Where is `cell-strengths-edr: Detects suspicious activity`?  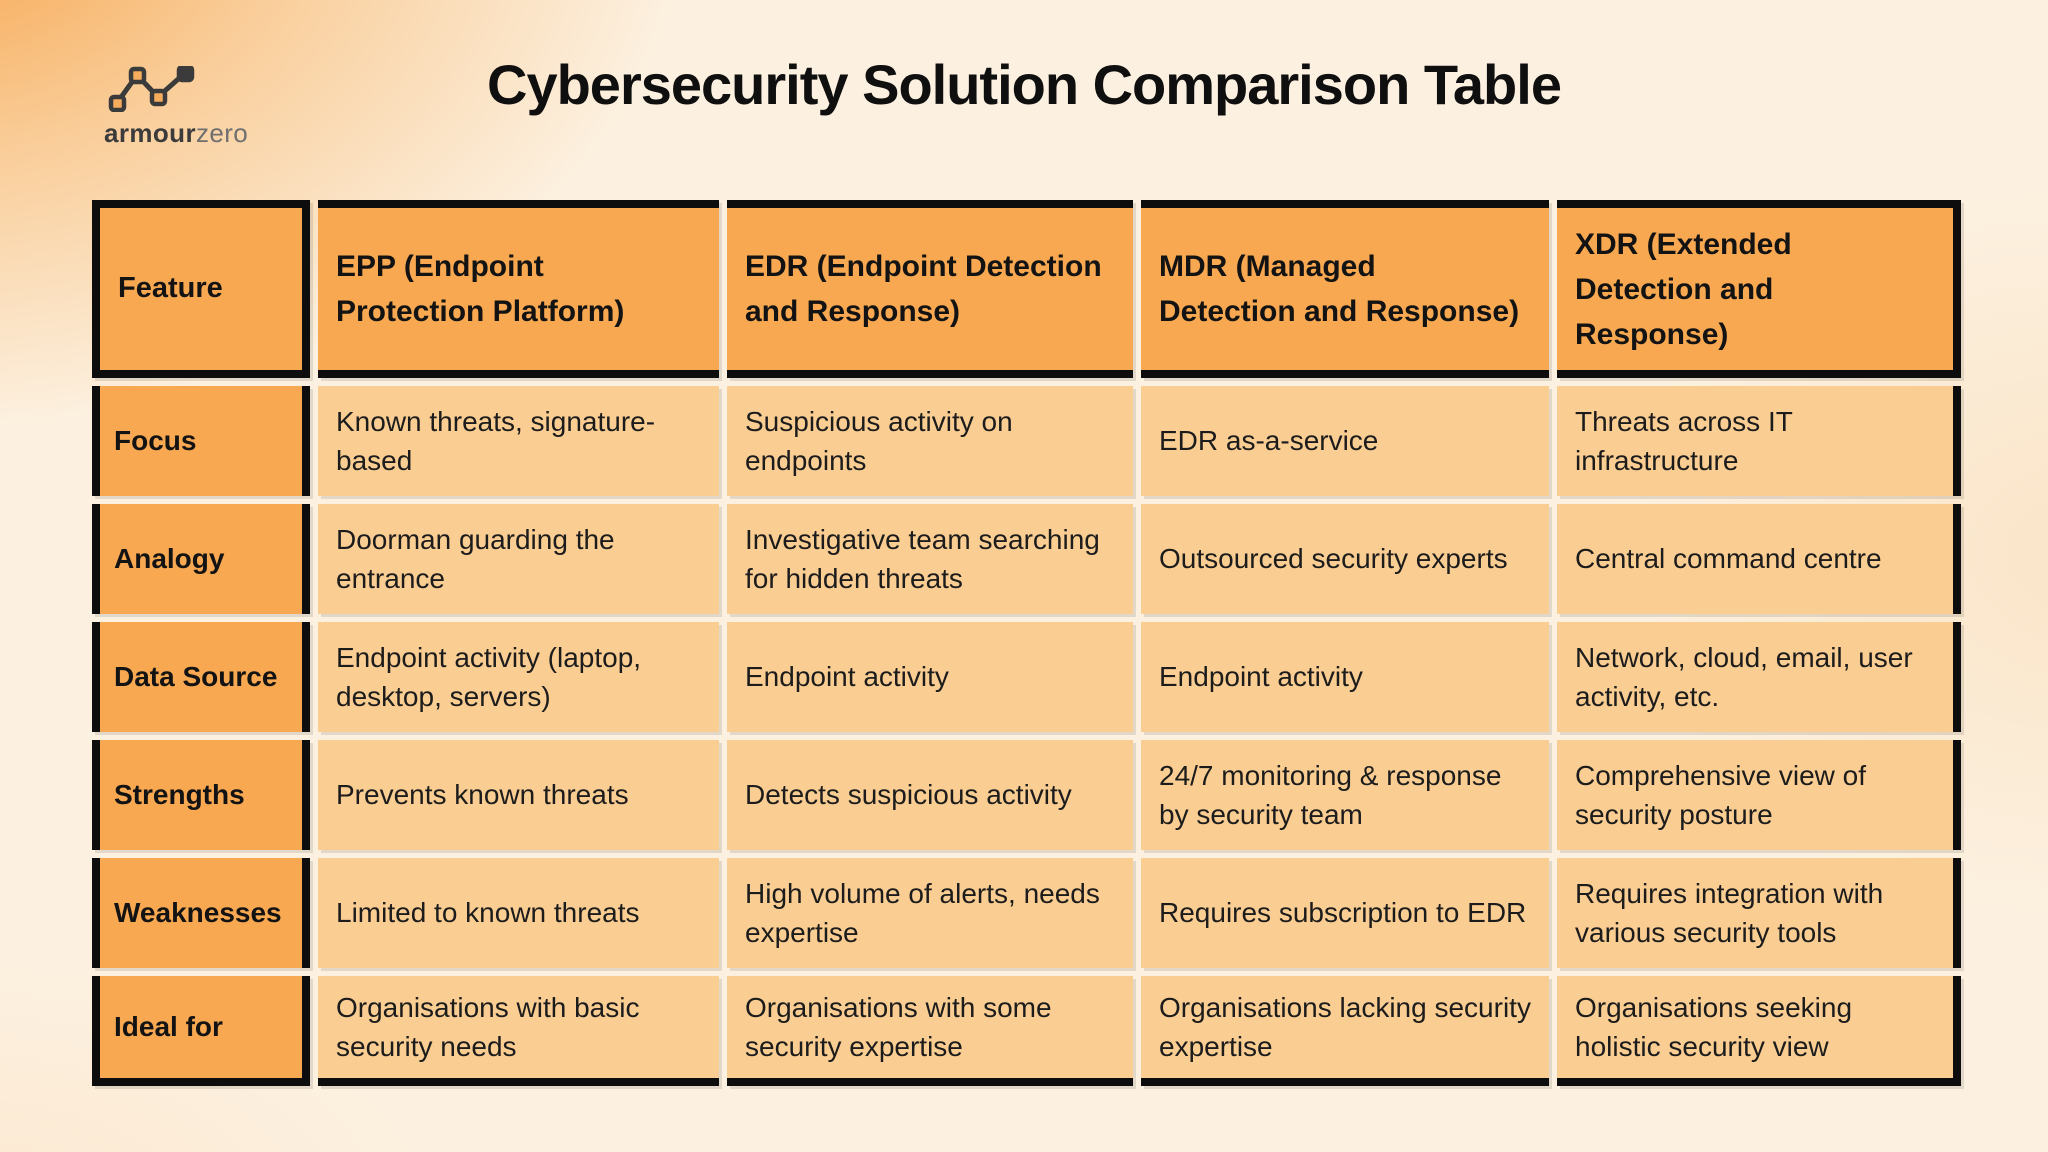 cell-strengths-edr: Detects suspicious activity is located at coordinates (930, 795).